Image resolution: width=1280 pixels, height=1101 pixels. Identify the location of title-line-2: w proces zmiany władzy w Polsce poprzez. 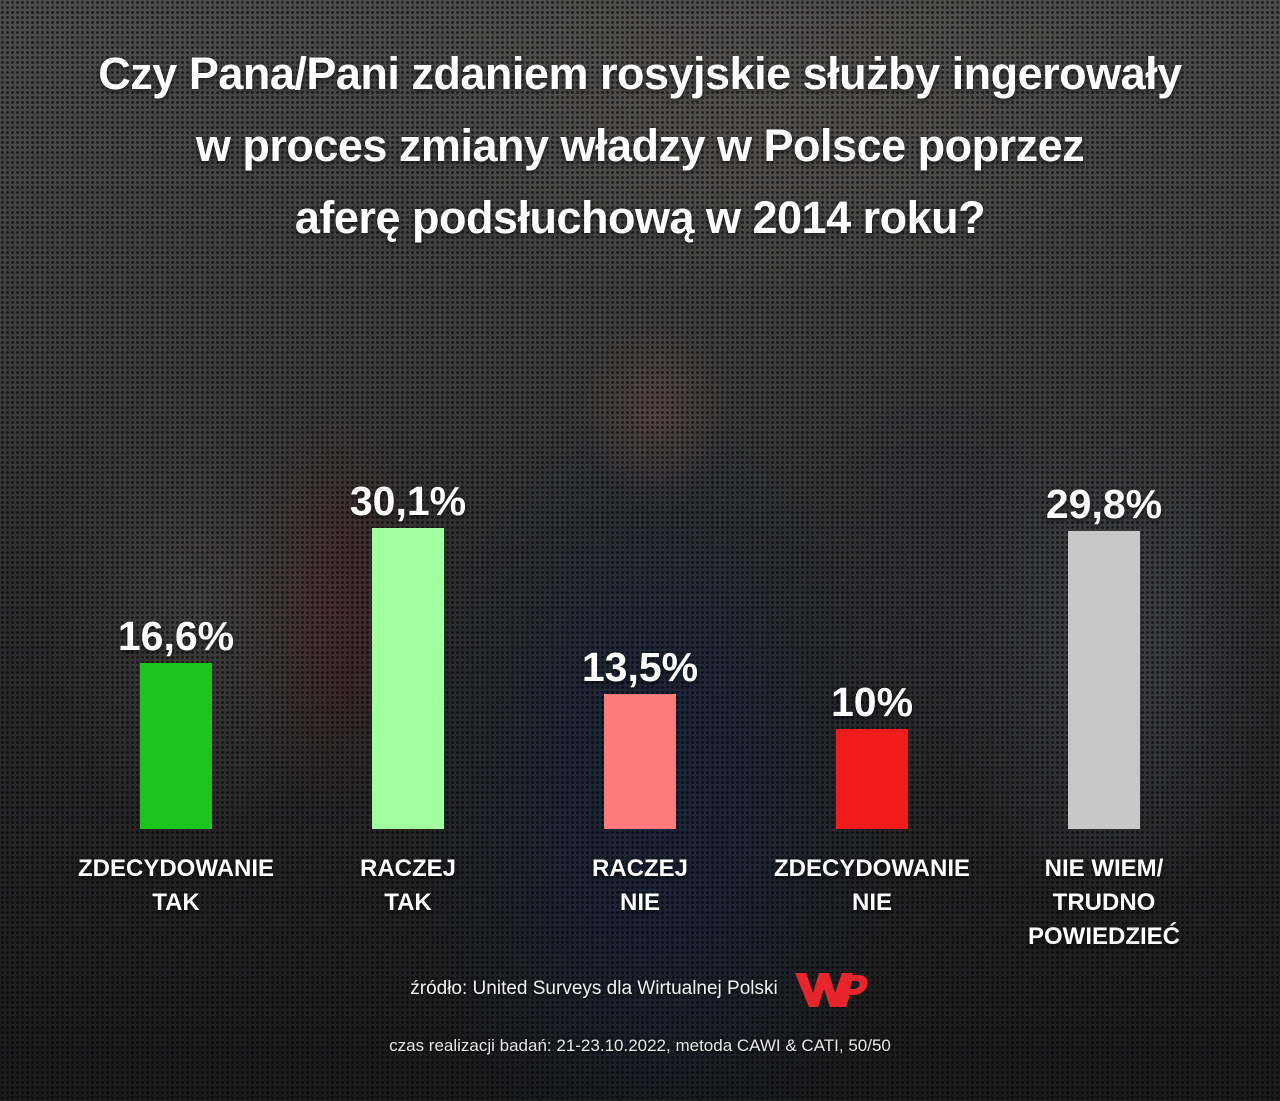
(640, 145).